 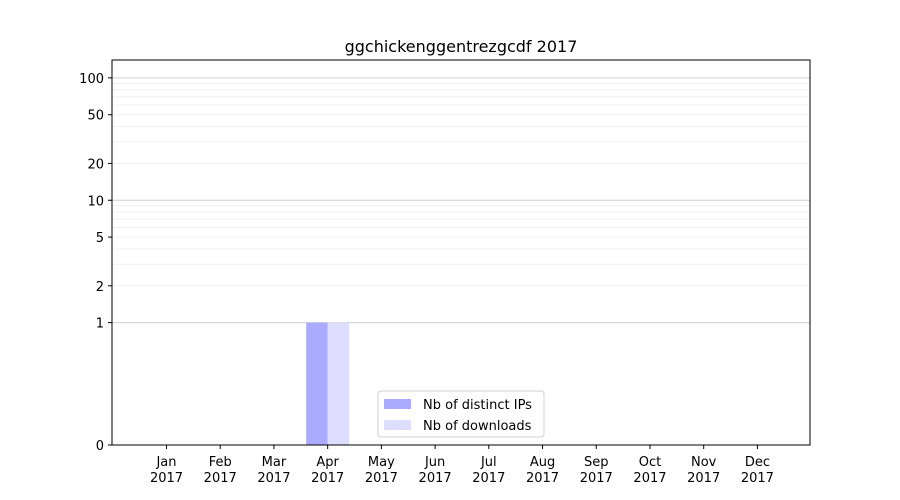 What do you see at coordinates (477, 405) in the screenshot?
I see `legend-label: Nb of distinct IPs` at bounding box center [477, 405].